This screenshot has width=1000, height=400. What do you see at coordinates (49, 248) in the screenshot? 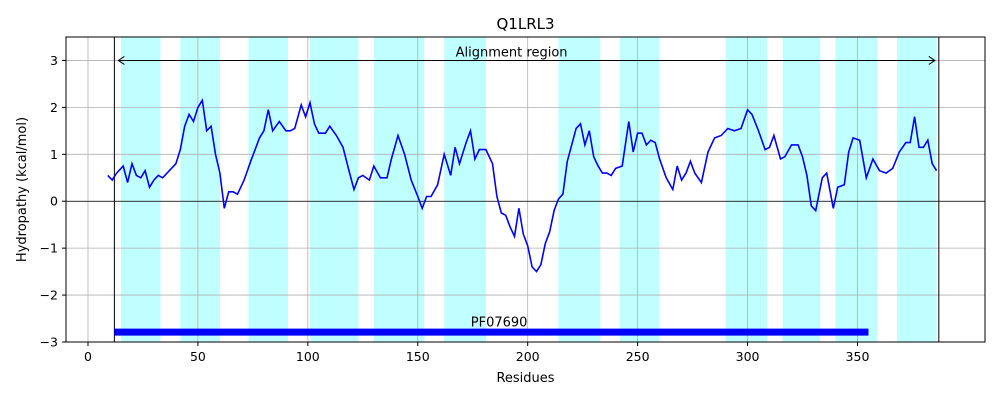
I see `y-tick-label: −1` at bounding box center [49, 248].